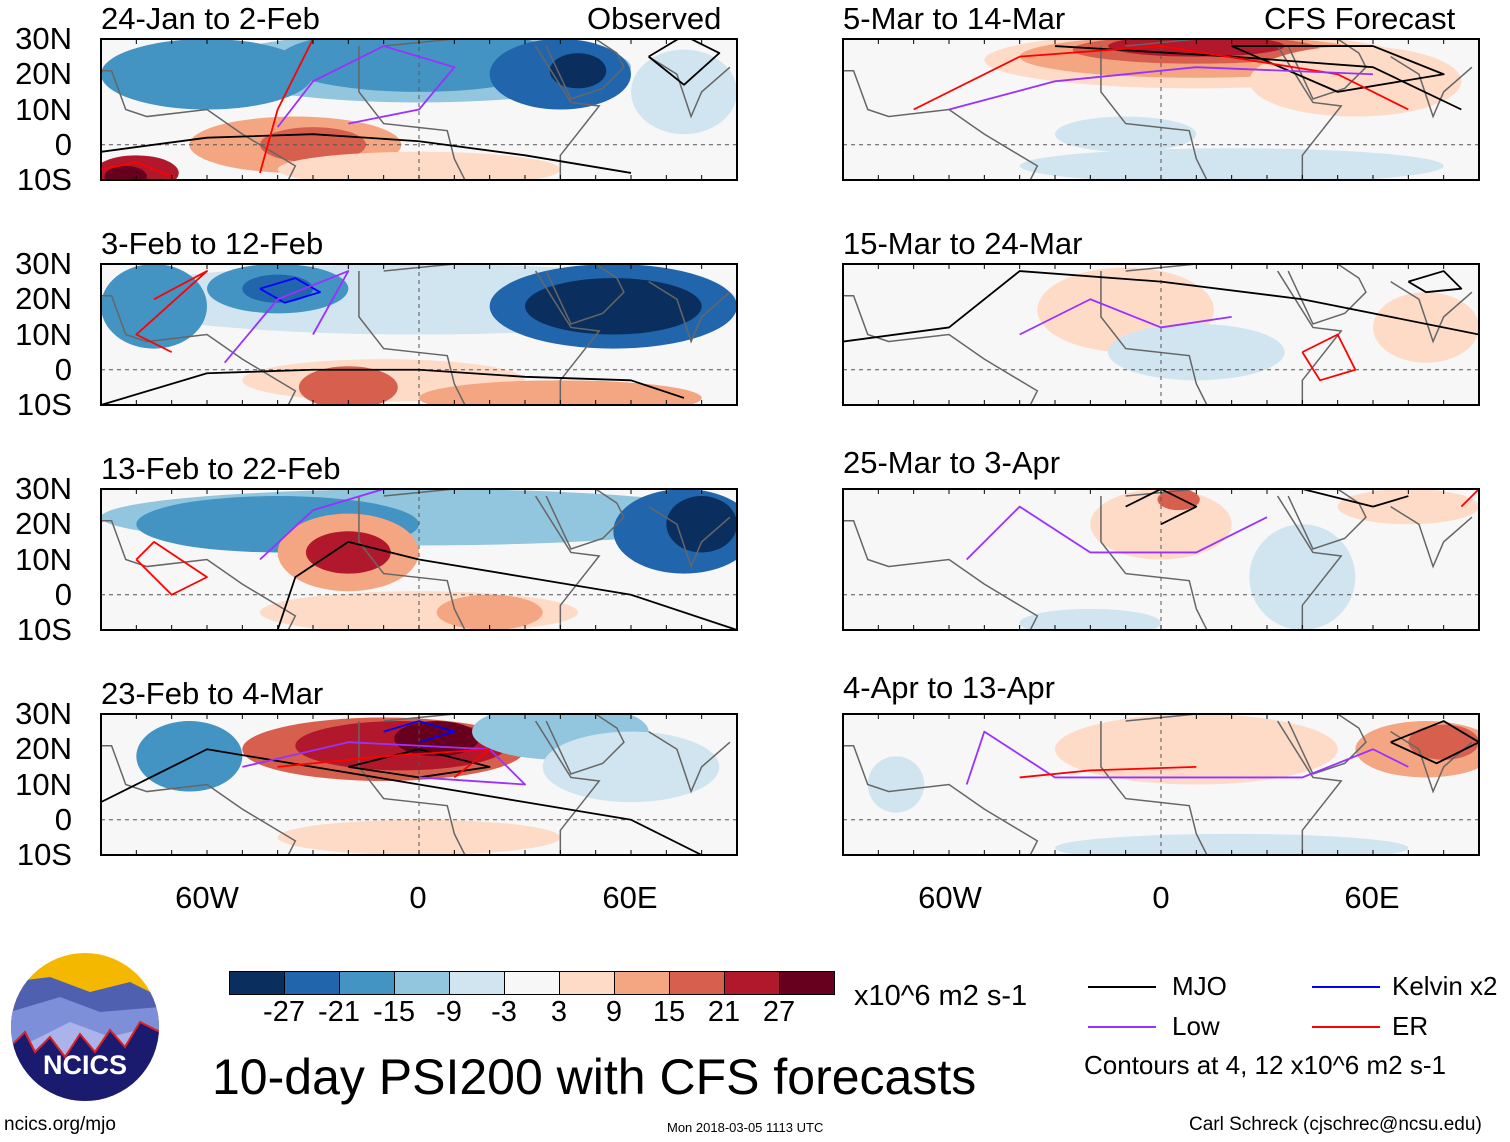  Describe the element at coordinates (210, 18) in the screenshot. I see `panel-title-1: 24-Jan to 2-Feb` at that location.